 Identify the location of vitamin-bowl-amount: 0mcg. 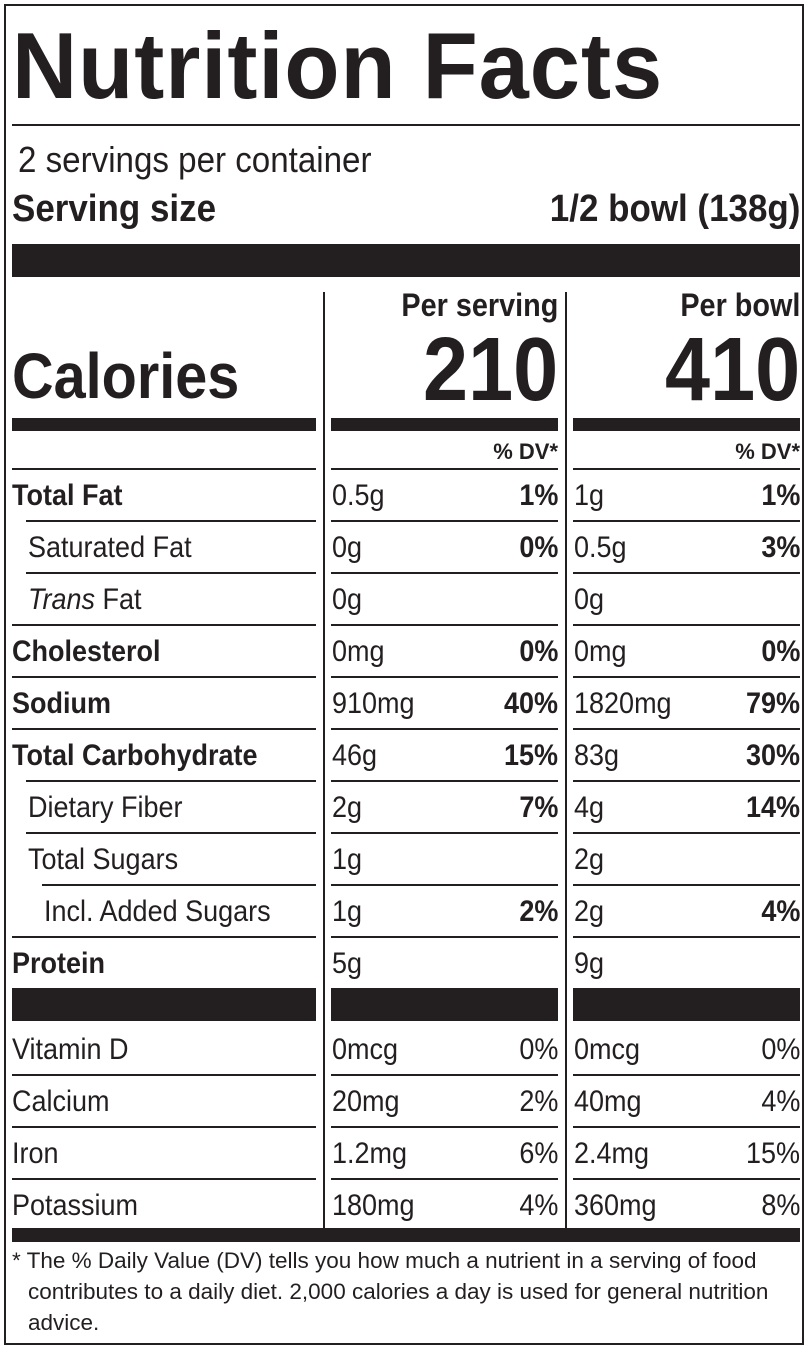
(607, 1049).